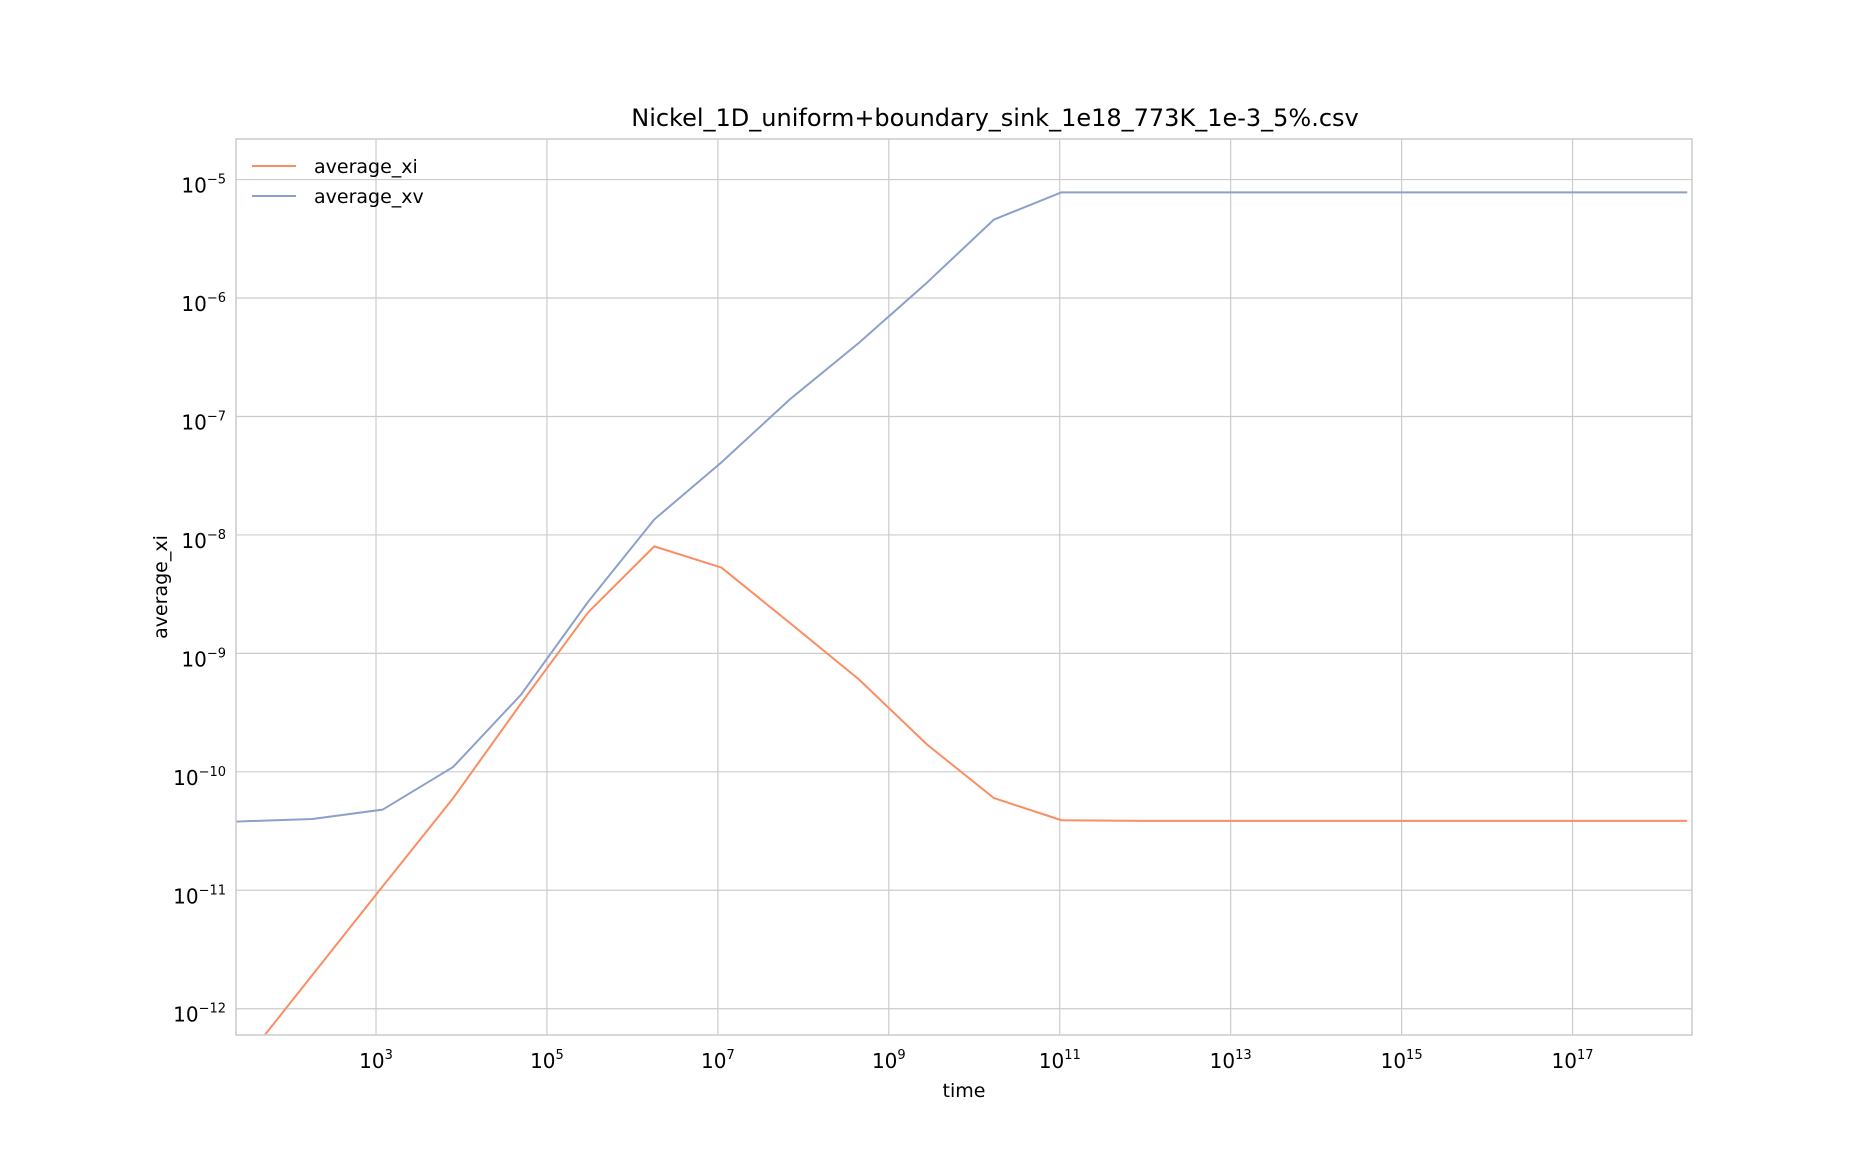  I want to click on y-tick-exponent: −12, so click(212, 1009).